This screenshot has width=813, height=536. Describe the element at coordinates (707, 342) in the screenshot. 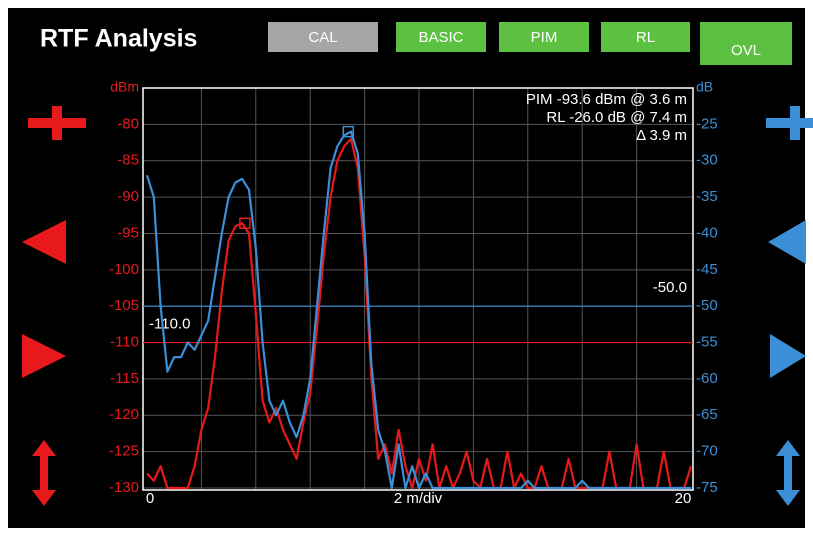

I see `y2-tick-label: -55` at that location.